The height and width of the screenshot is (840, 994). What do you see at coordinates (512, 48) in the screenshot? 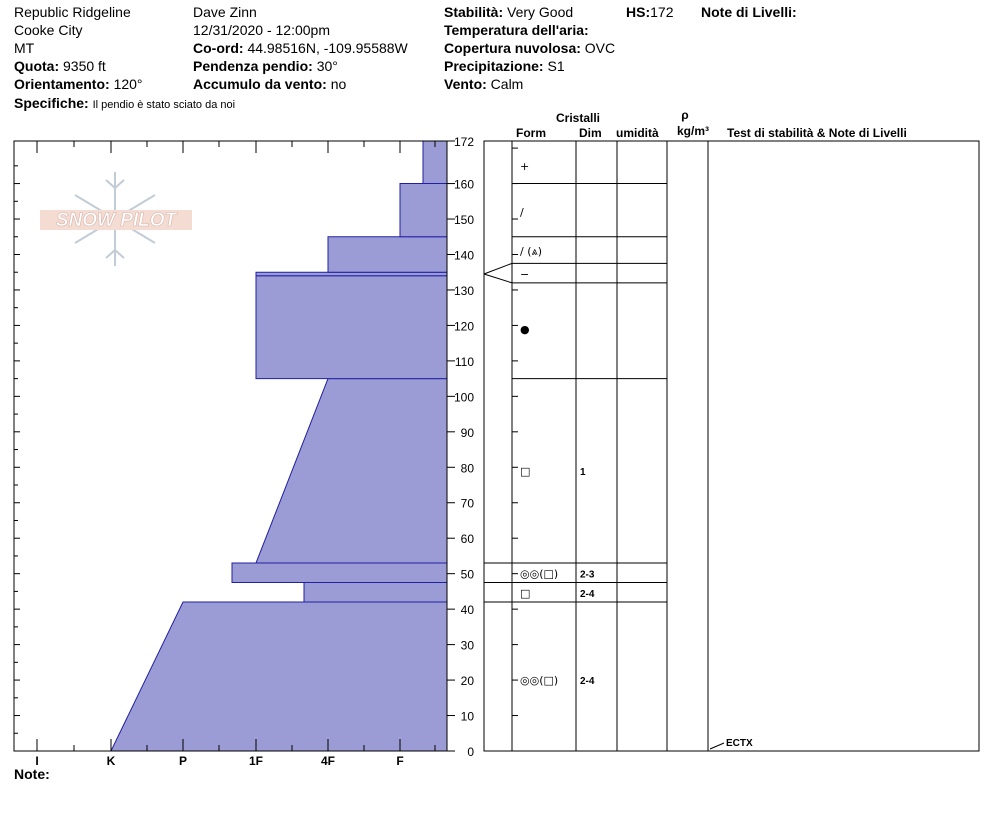
I see `sky-label: Copertura nuvolosa:` at bounding box center [512, 48].